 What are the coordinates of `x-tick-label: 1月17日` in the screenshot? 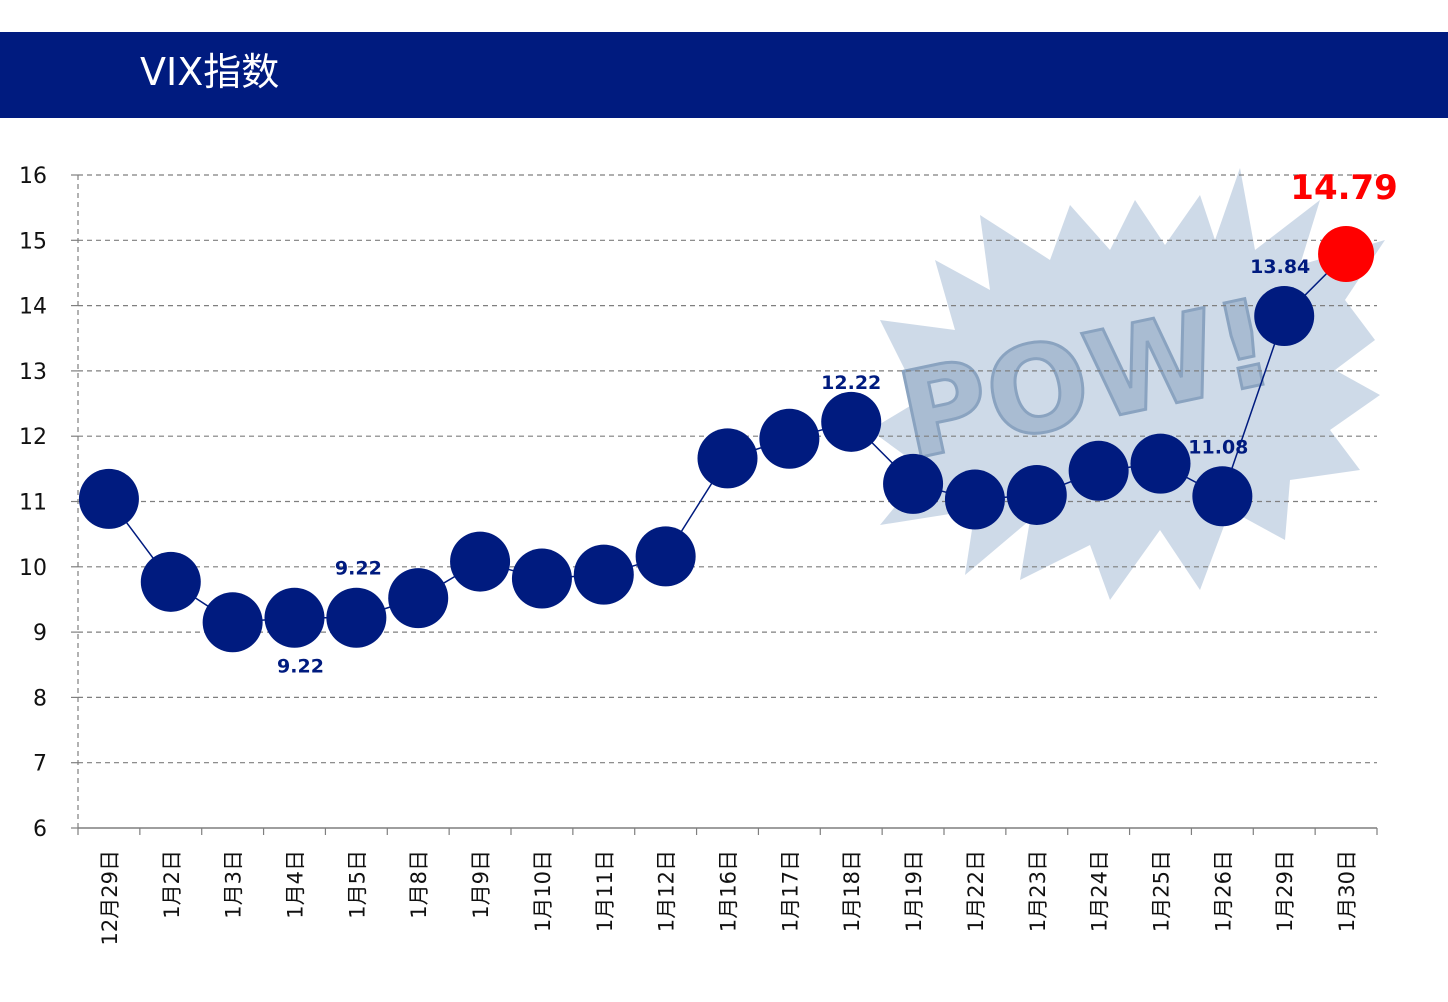 It's located at (790, 891).